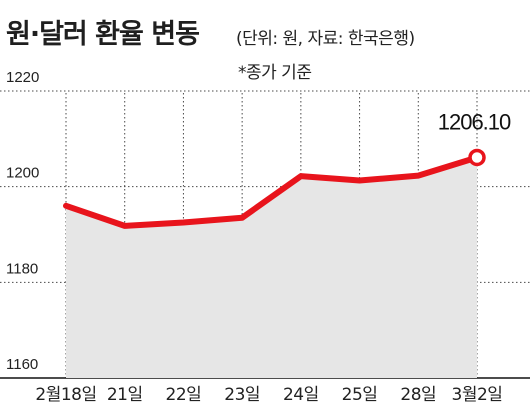 The height and width of the screenshot is (408, 530). Describe the element at coordinates (477, 157) in the screenshot. I see `data-point` at that location.